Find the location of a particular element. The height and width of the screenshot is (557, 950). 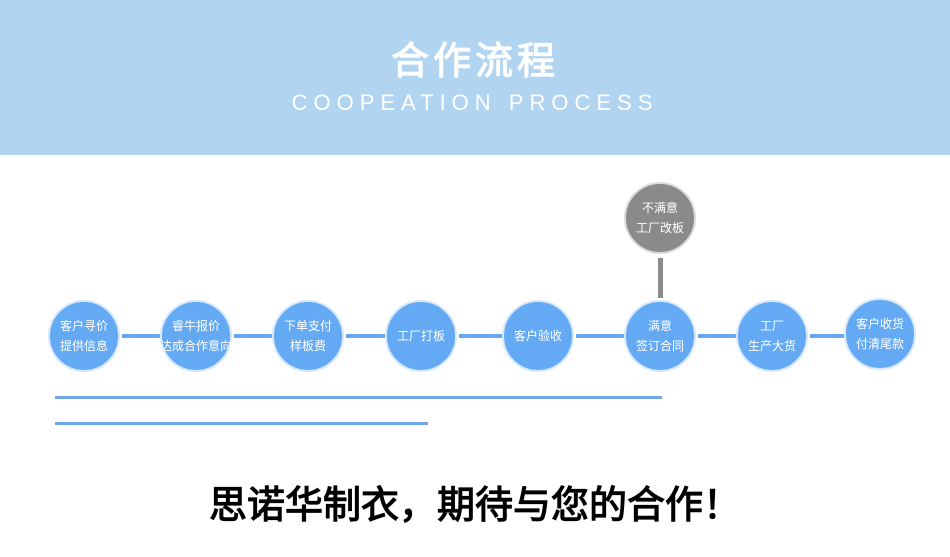

step-label: 提供信息 is located at coordinates (83, 346).